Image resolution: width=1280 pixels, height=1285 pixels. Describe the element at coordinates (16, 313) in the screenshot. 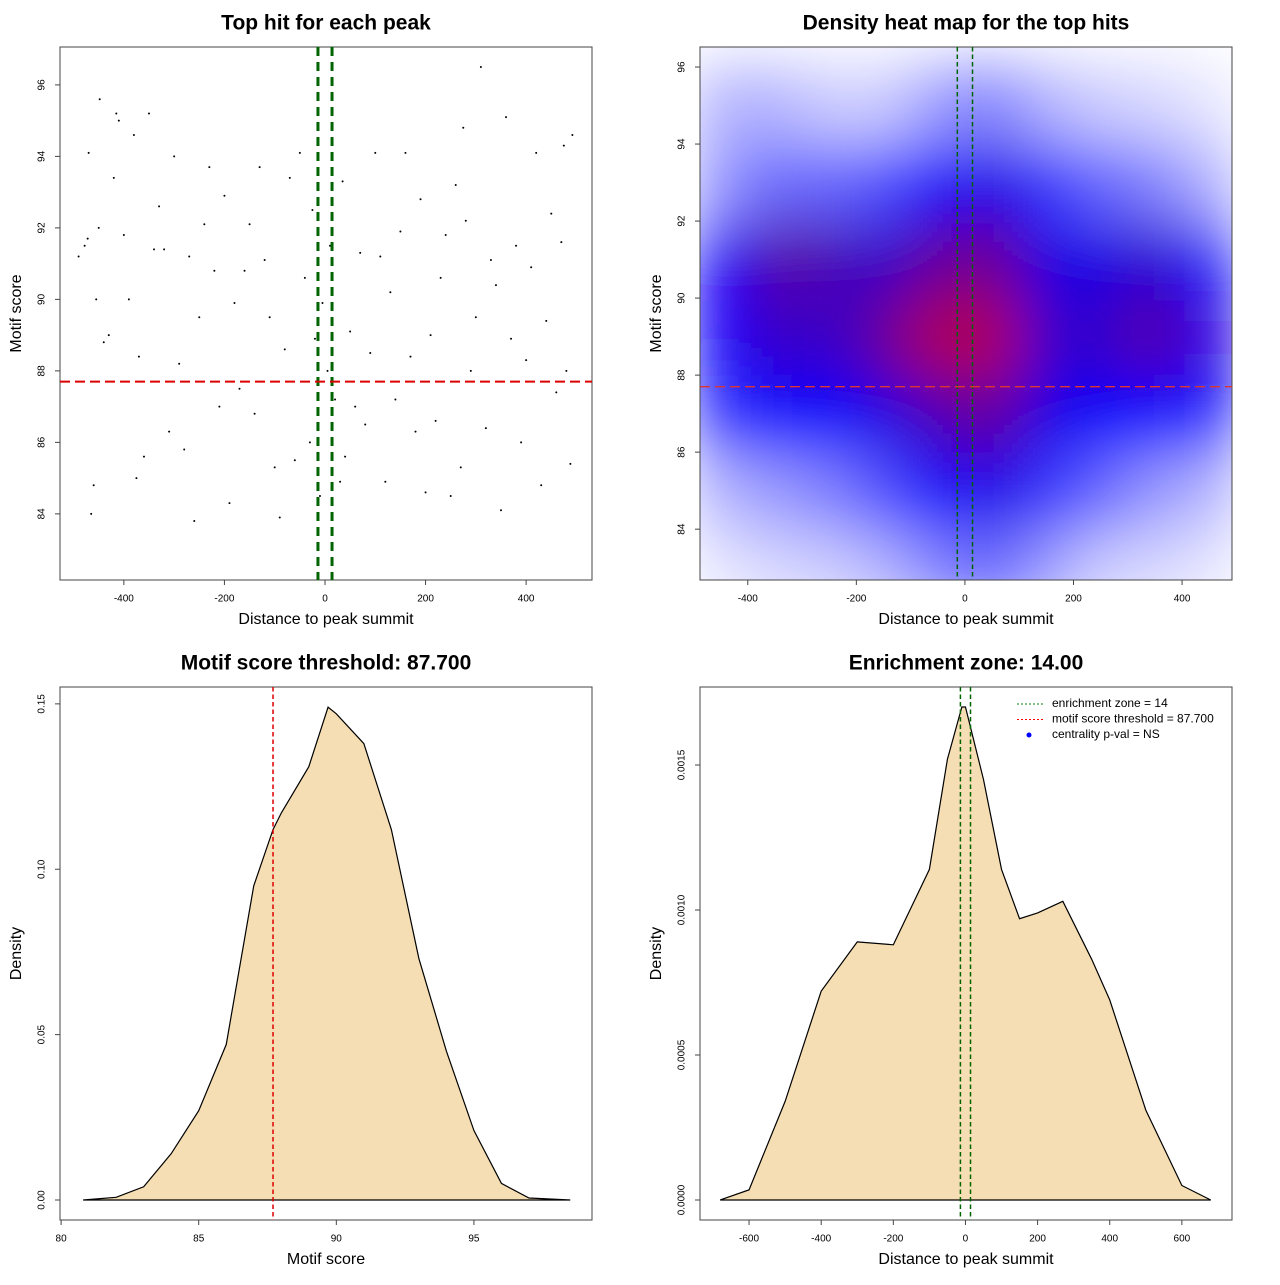

I see `y-axis-label: Motif score` at that location.